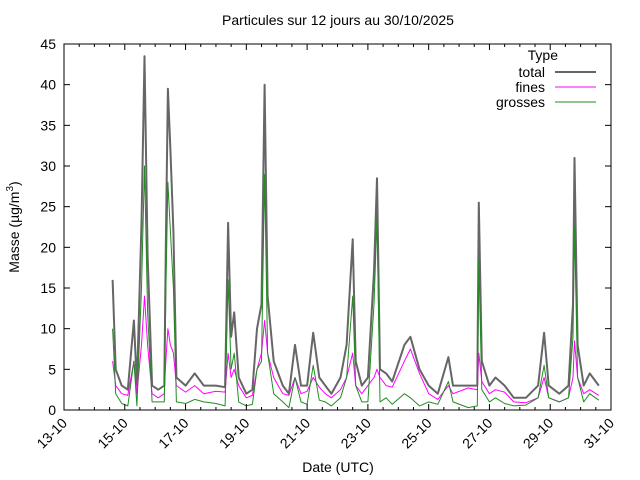 The image size is (640, 480). Describe the element at coordinates (355, 433) in the screenshot. I see `x-tick-label: 23-10` at that location.